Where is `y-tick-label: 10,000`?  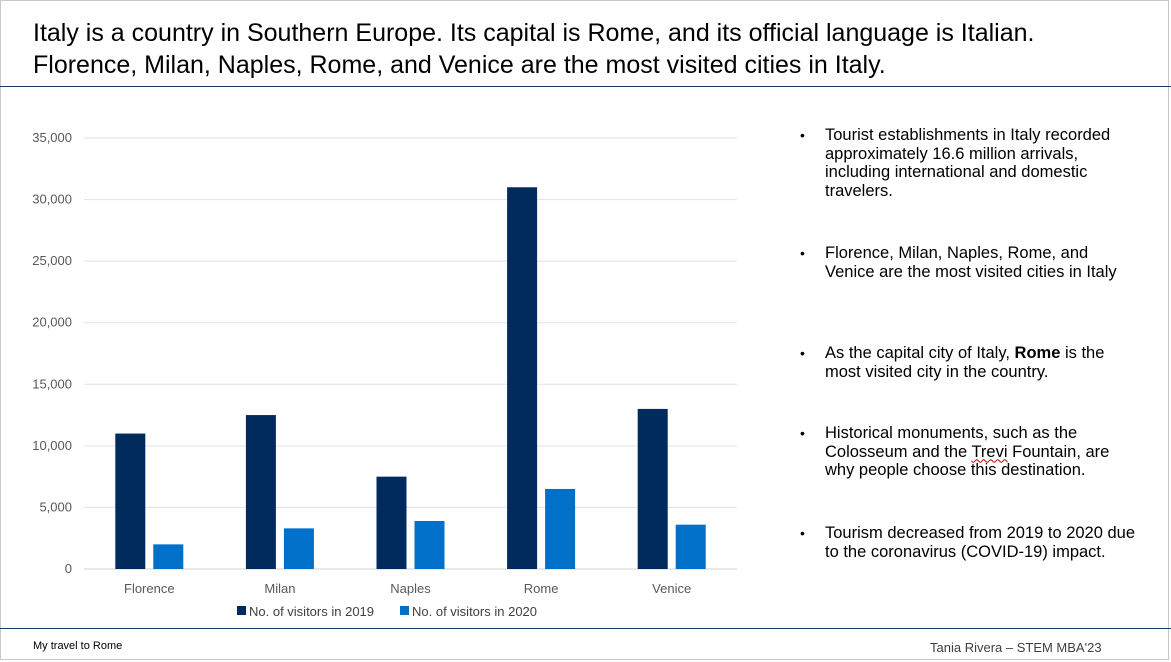
y-tick-label: 10,000 is located at coordinates (52, 445).